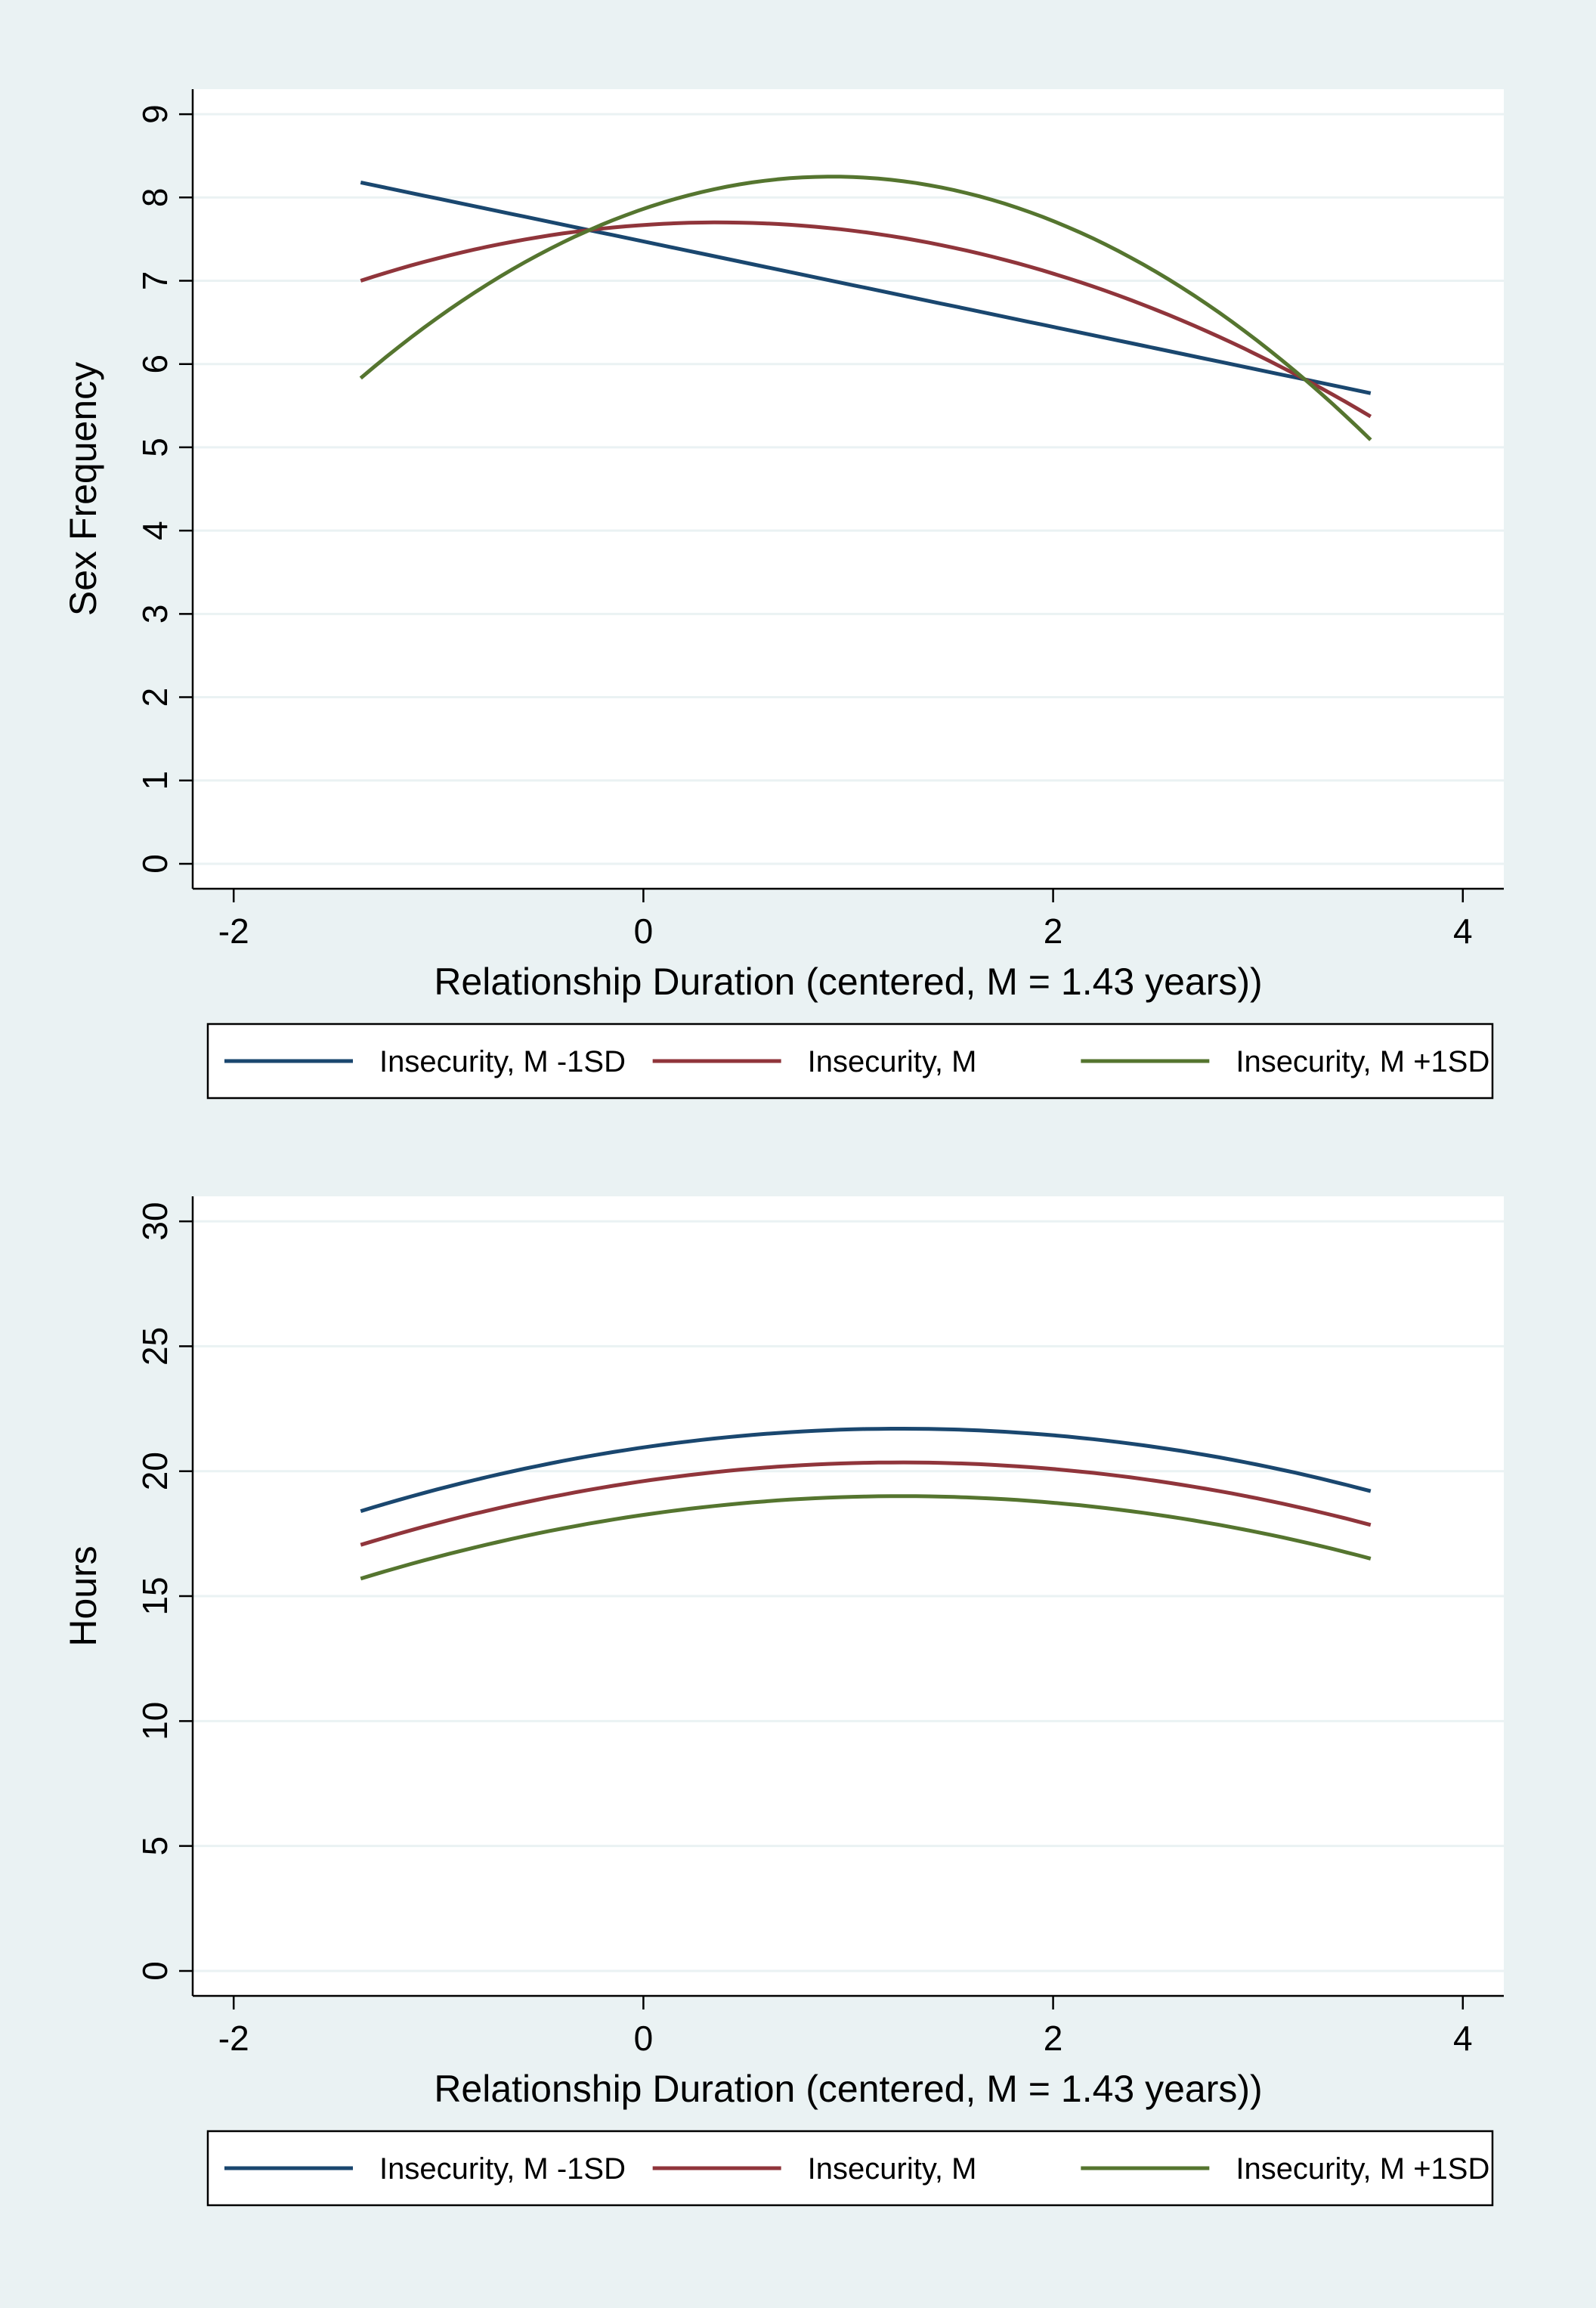 This screenshot has height=2308, width=1596. Describe the element at coordinates (155, 197) in the screenshot. I see `y-tick-label: 8` at that location.